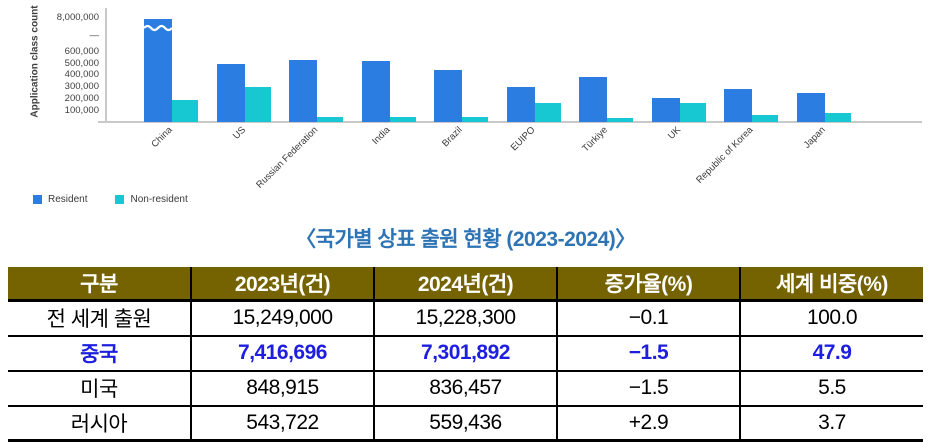  I want to click on legend-item-nonresident: Non-resident, so click(151, 199).